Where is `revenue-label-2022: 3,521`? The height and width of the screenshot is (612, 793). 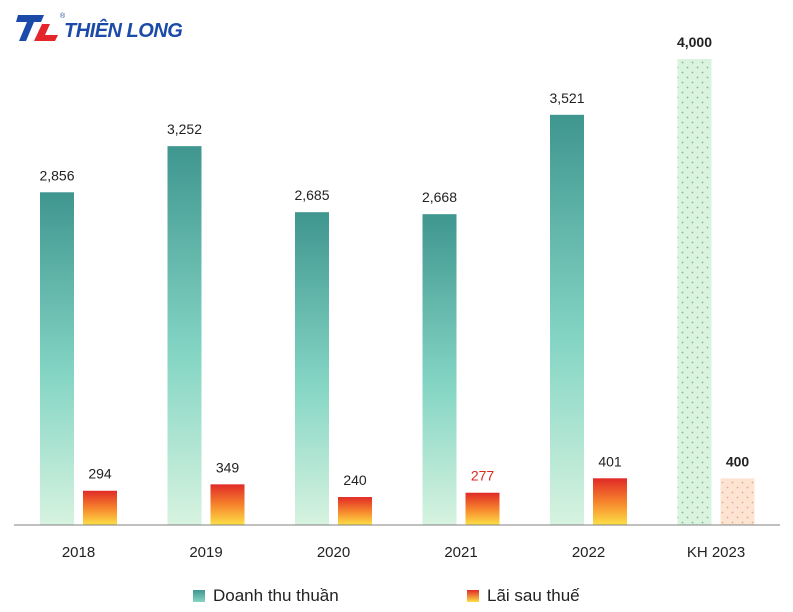 revenue-label-2022: 3,521 is located at coordinates (566, 98).